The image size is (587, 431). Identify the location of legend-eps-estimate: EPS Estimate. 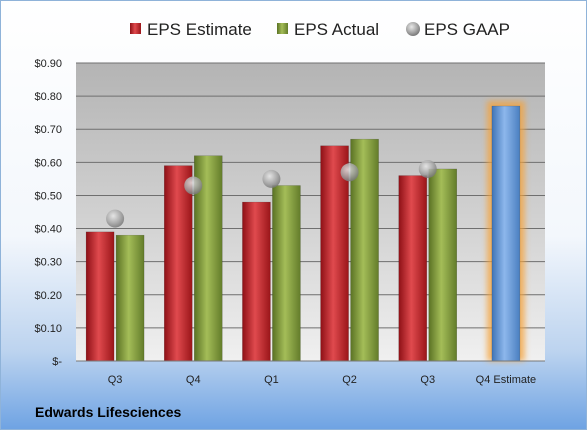
(191, 29).